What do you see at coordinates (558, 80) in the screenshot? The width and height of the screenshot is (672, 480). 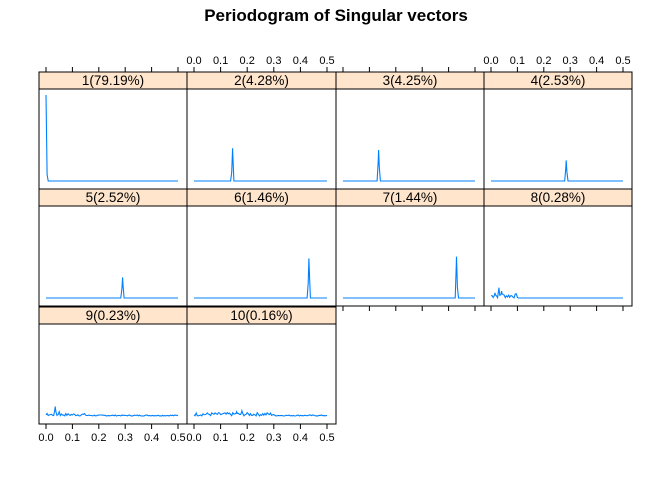 I see `panel-strip-label: 4(2.53%)` at bounding box center [558, 80].